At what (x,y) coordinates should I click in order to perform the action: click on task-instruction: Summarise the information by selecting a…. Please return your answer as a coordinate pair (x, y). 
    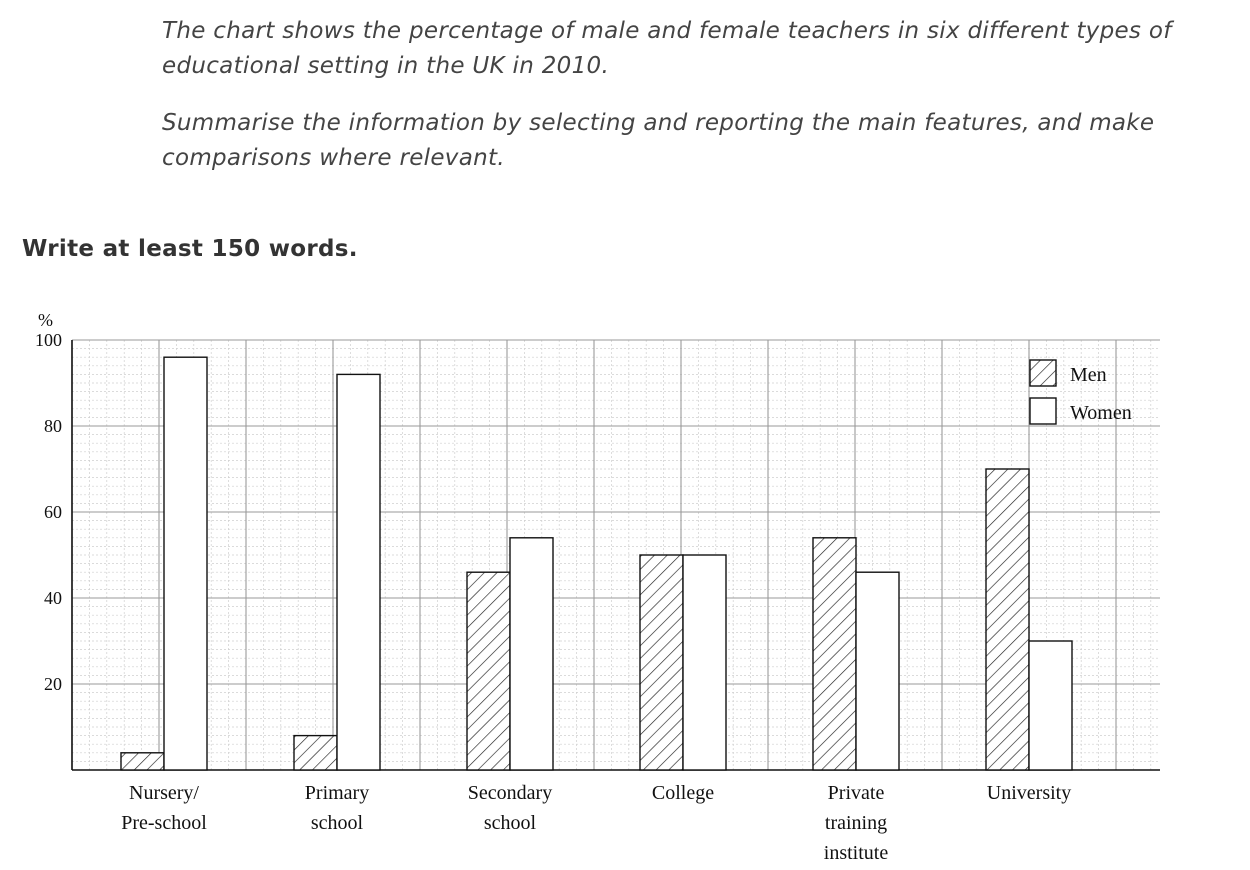
    Looking at the image, I should click on (658, 140).